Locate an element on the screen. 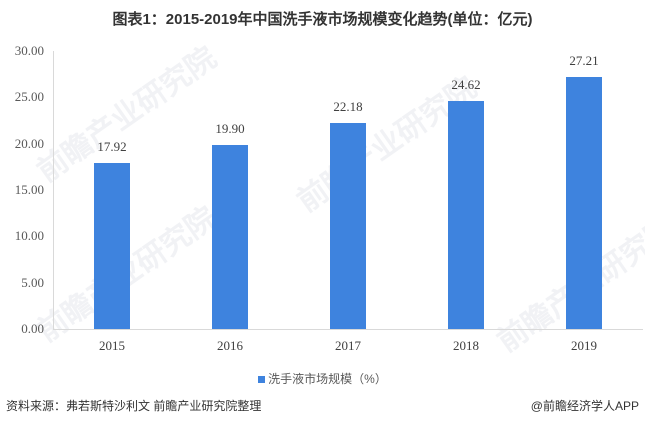  x-tick-label: 2015 is located at coordinates (112, 345).